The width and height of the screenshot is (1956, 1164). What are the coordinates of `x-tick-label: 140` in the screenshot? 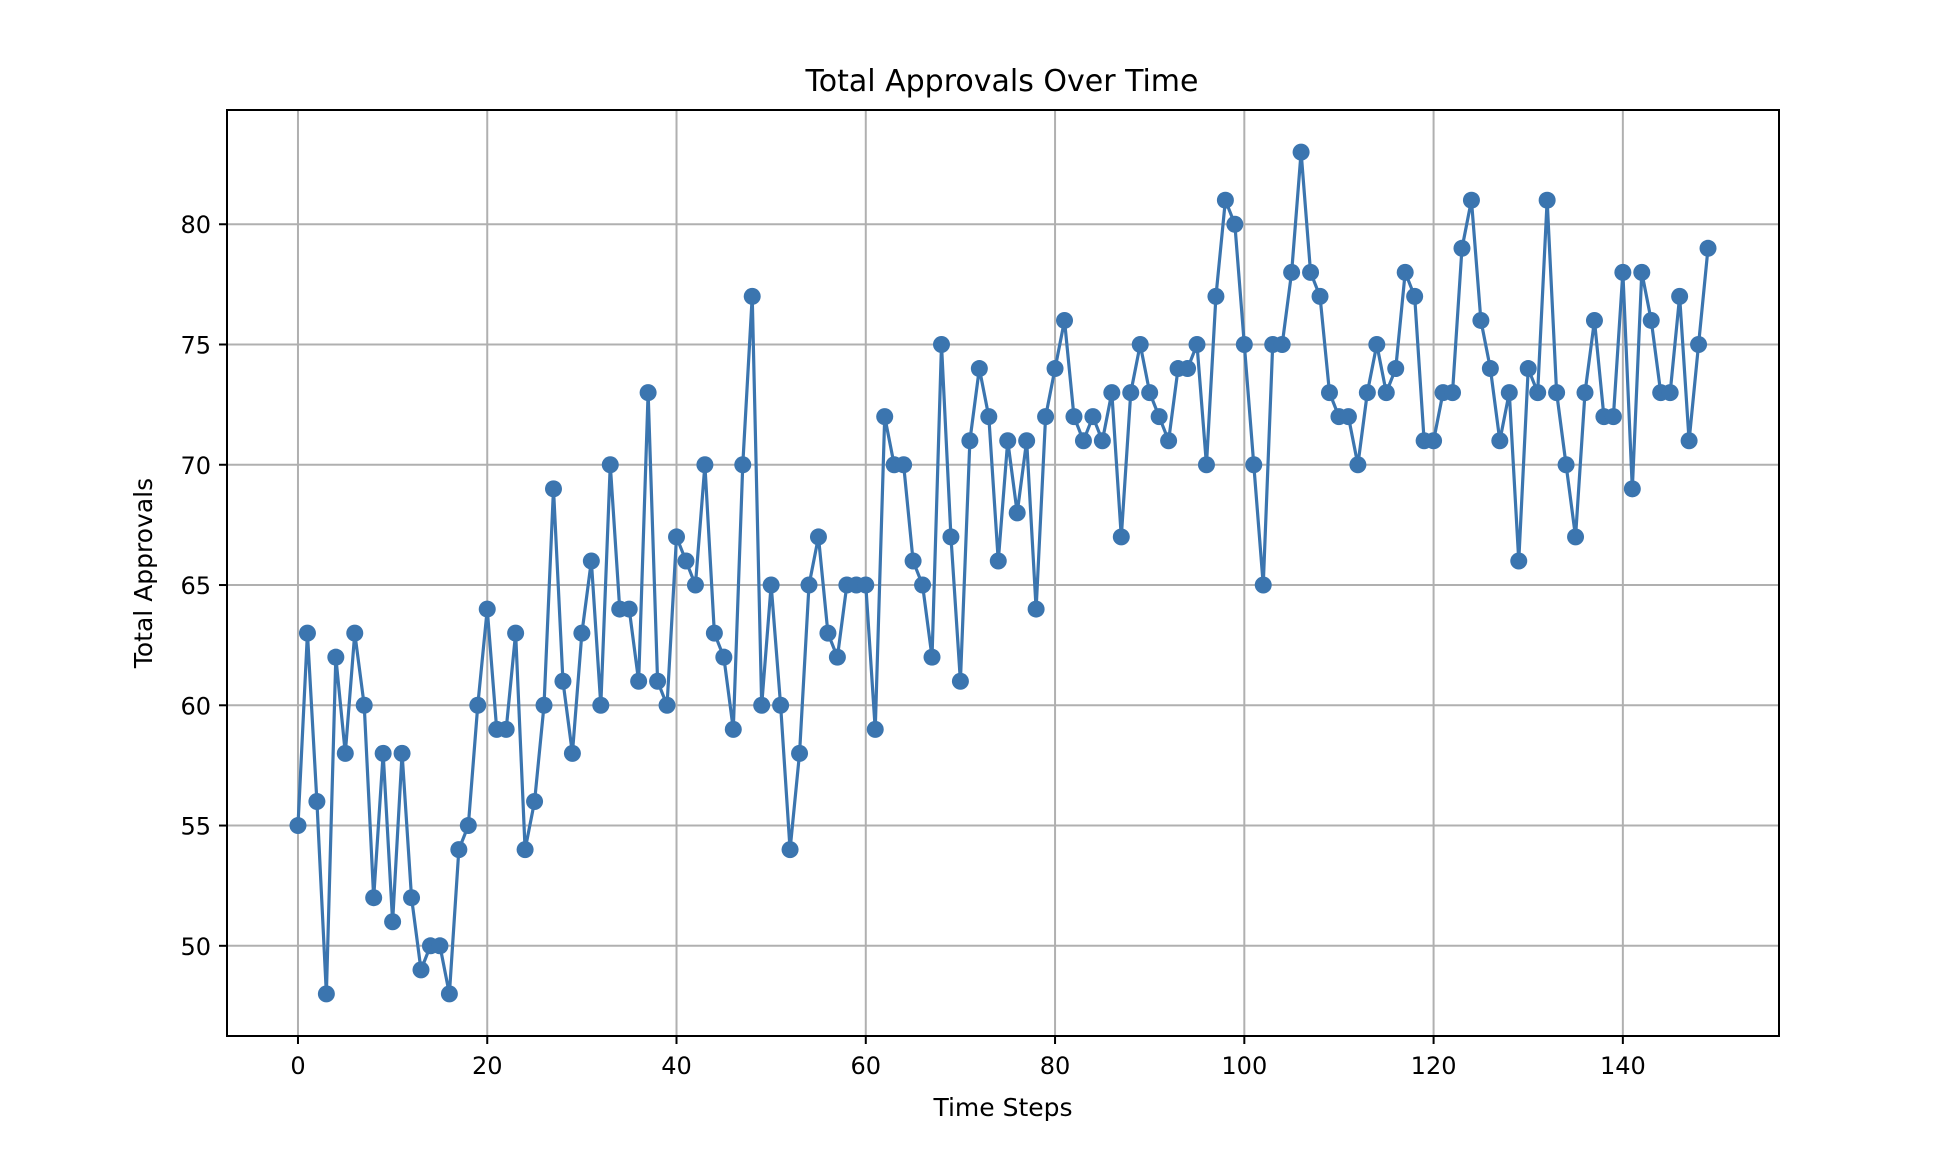 It's located at (1623, 1066).